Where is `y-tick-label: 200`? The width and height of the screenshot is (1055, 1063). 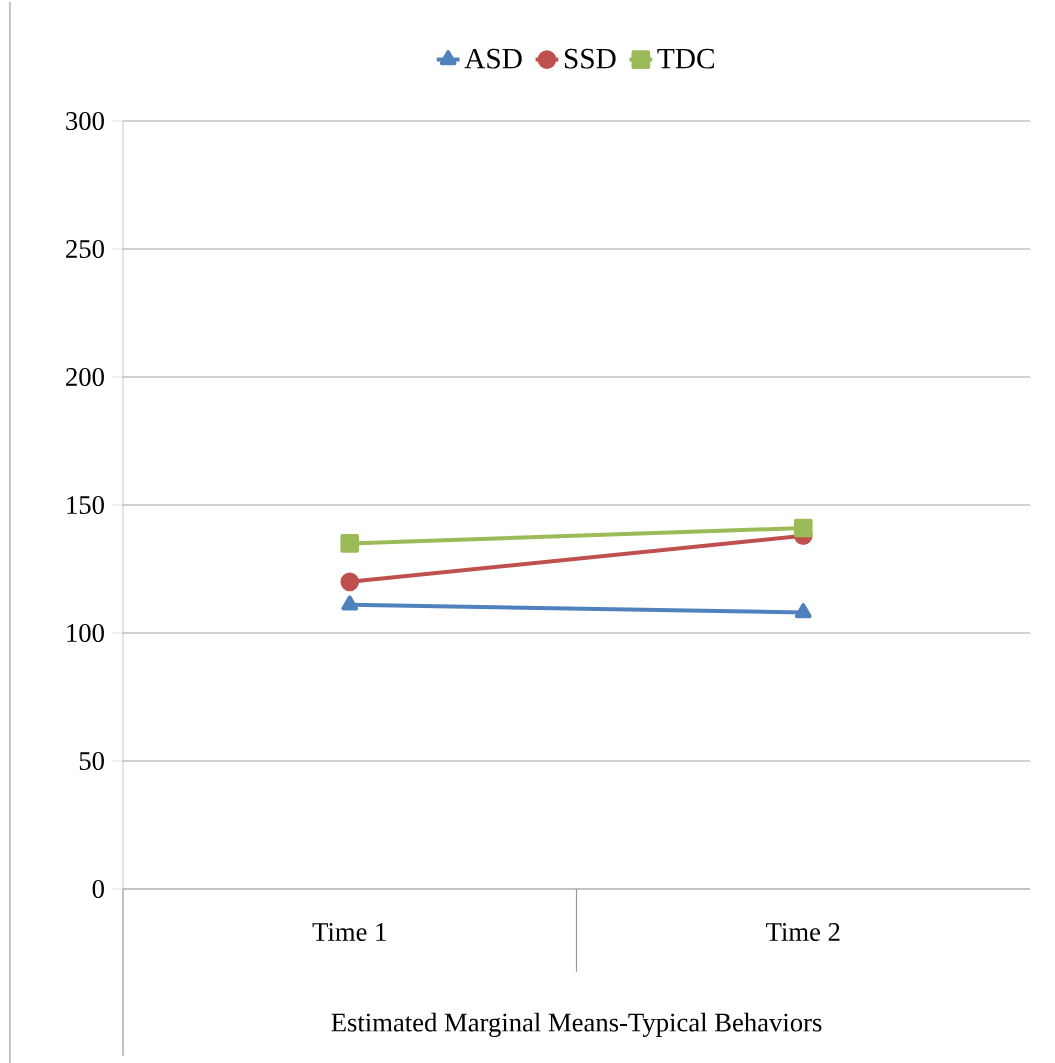 y-tick-label: 200 is located at coordinates (85, 377).